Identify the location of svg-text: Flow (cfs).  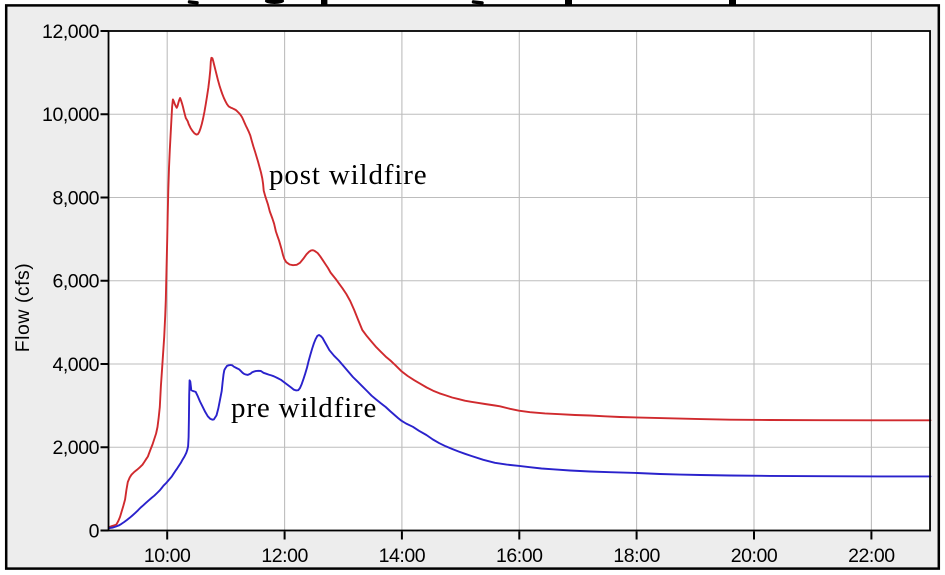
(23, 308).